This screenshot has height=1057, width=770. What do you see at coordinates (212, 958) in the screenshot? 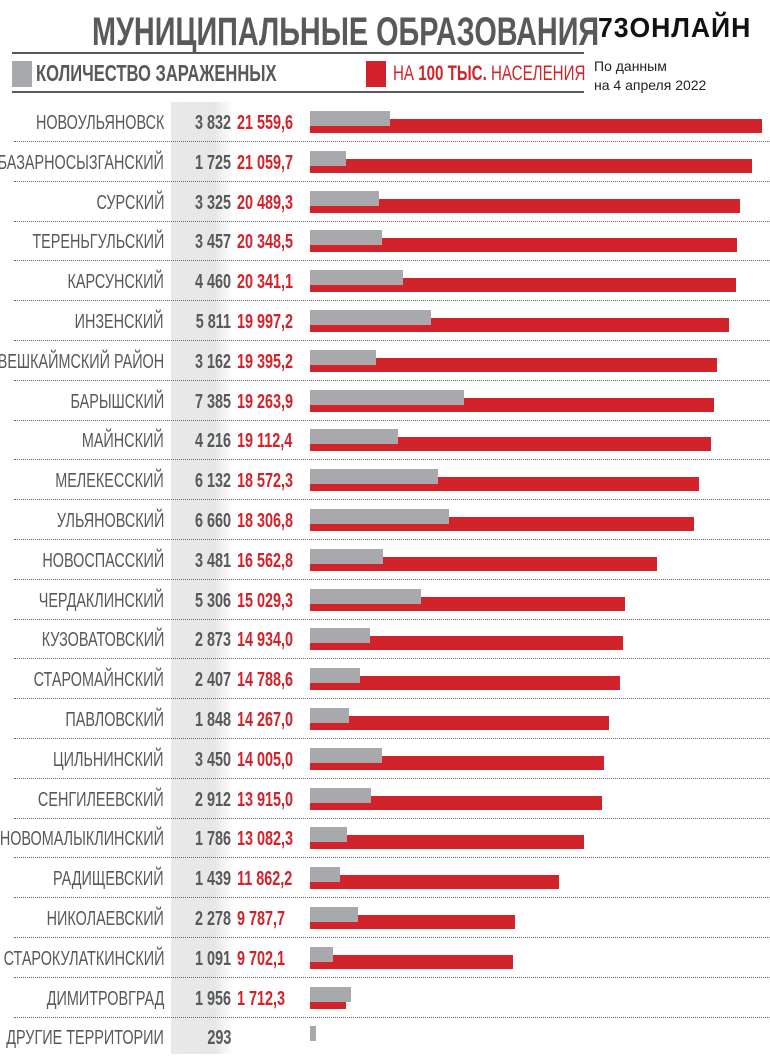
I see `infected-value-label: 1 091` at bounding box center [212, 958].